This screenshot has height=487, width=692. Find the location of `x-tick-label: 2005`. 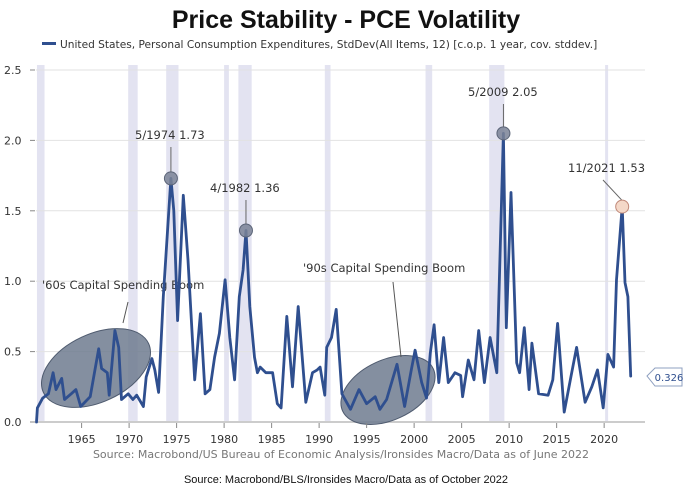

x-tick-label: 2005 is located at coordinates (462, 439).